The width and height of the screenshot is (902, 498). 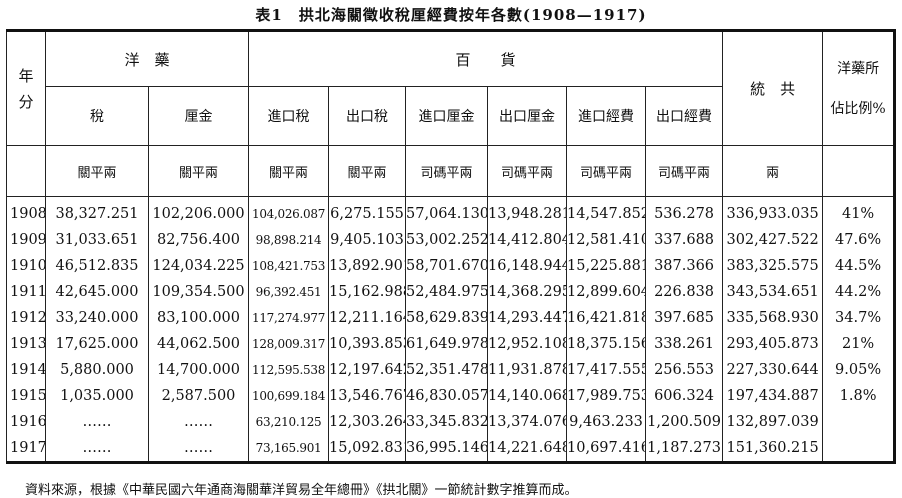 What do you see at coordinates (684, 422) in the screenshot?
I see `value-cell: 1,200.509` at bounding box center [684, 422].